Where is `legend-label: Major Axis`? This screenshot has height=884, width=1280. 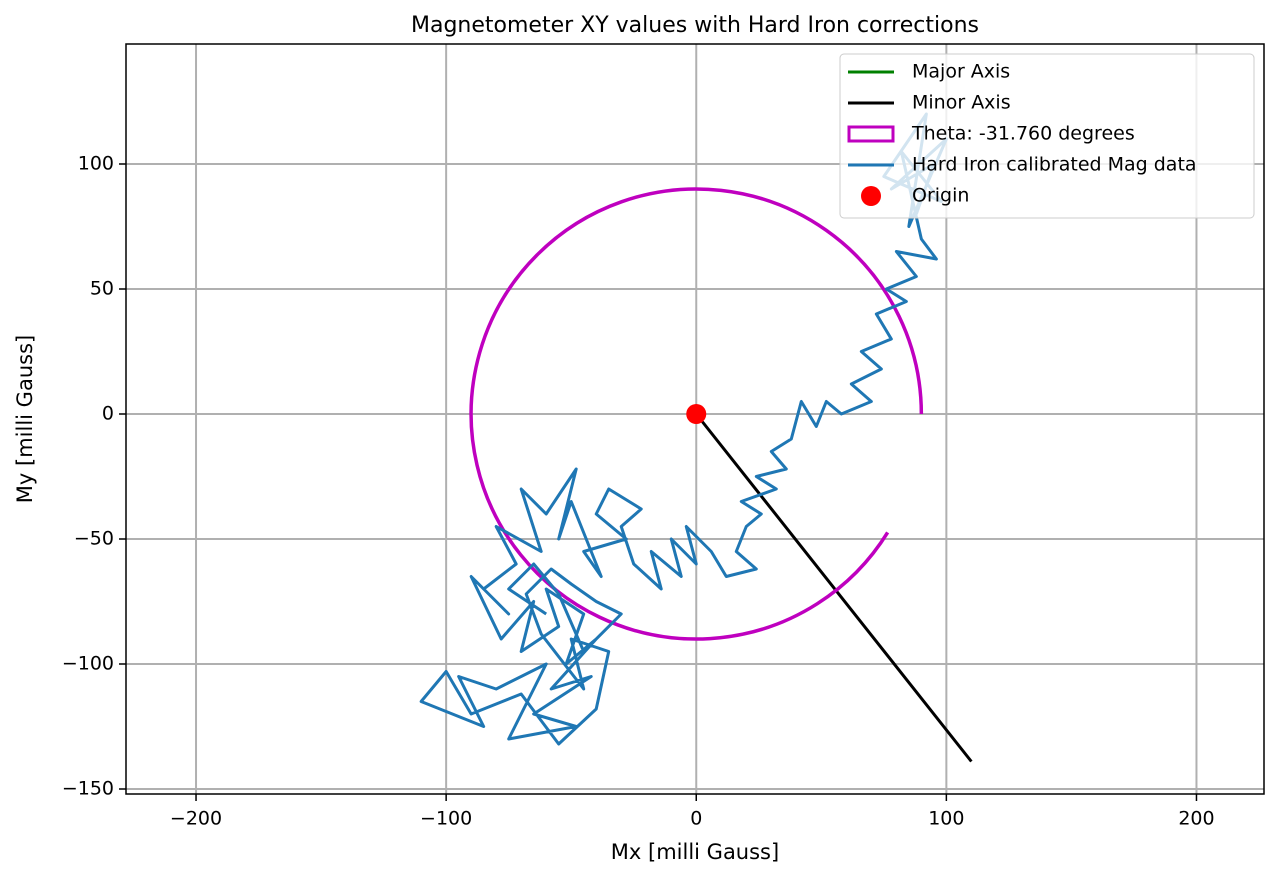 legend-label: Major Axis is located at coordinates (961, 72).